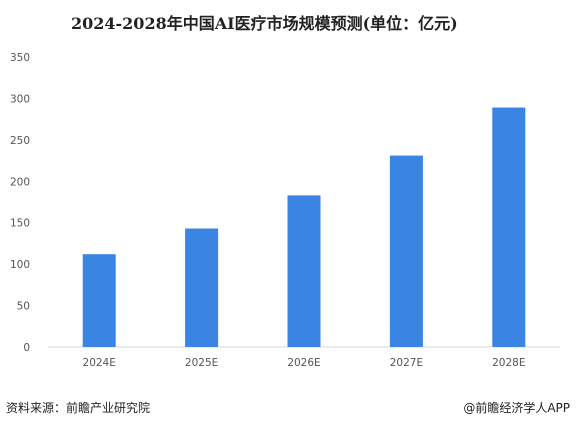  What do you see at coordinates (516, 408) in the screenshot?
I see `credit-note: @前瞻经济学人APP` at bounding box center [516, 408].